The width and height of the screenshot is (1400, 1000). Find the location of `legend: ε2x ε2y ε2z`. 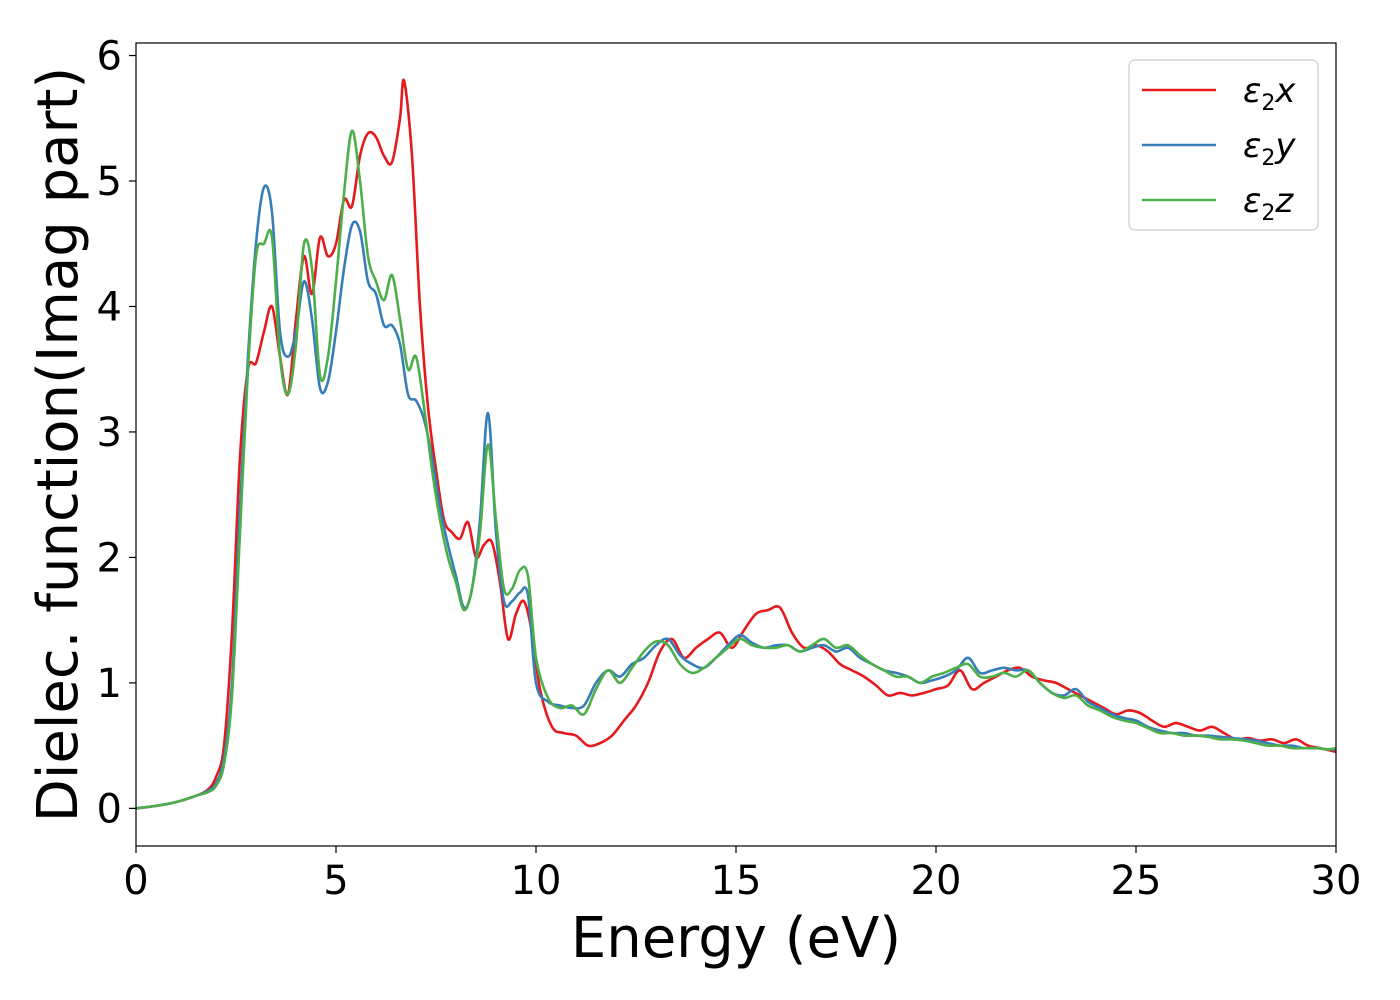

legend: ε2x ε2y ε2z is located at coordinates (1223, 145).